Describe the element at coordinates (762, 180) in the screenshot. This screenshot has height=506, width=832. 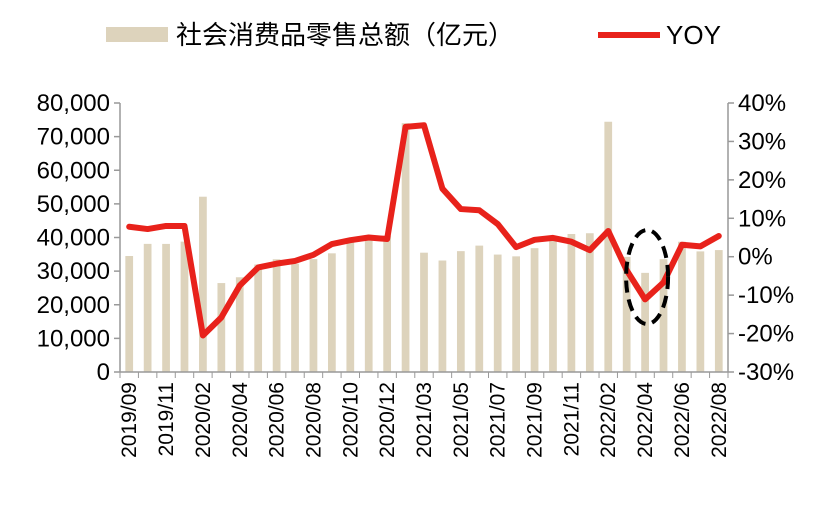
I see `y-right-tick-label: 20%` at that location.